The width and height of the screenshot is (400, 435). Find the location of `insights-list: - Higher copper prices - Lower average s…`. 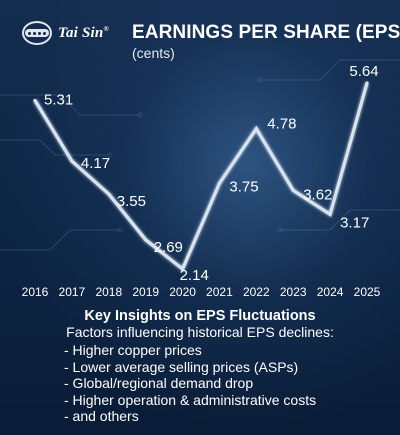

insights-list: - Higher copper prices - Lower average s… is located at coordinates (190, 383).